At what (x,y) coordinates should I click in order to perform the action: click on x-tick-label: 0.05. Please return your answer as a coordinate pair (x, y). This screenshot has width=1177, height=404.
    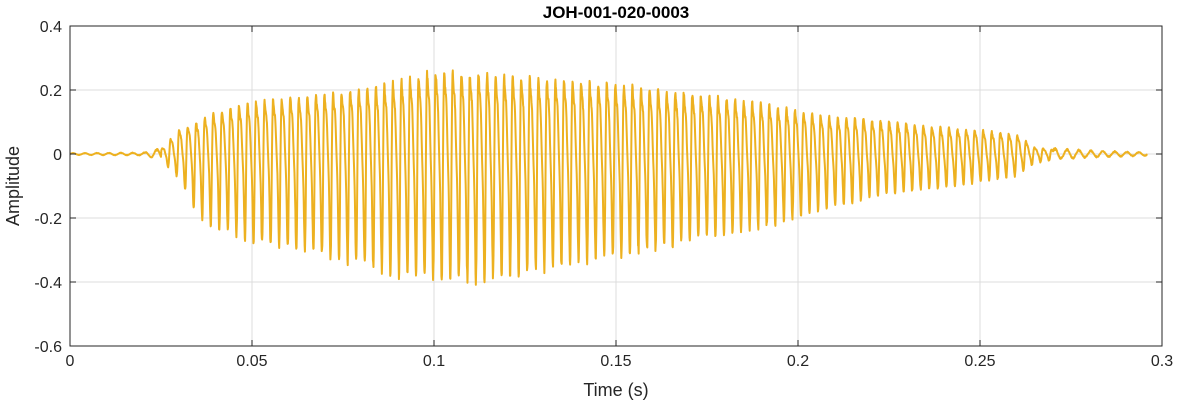
    Looking at the image, I should click on (251, 361).